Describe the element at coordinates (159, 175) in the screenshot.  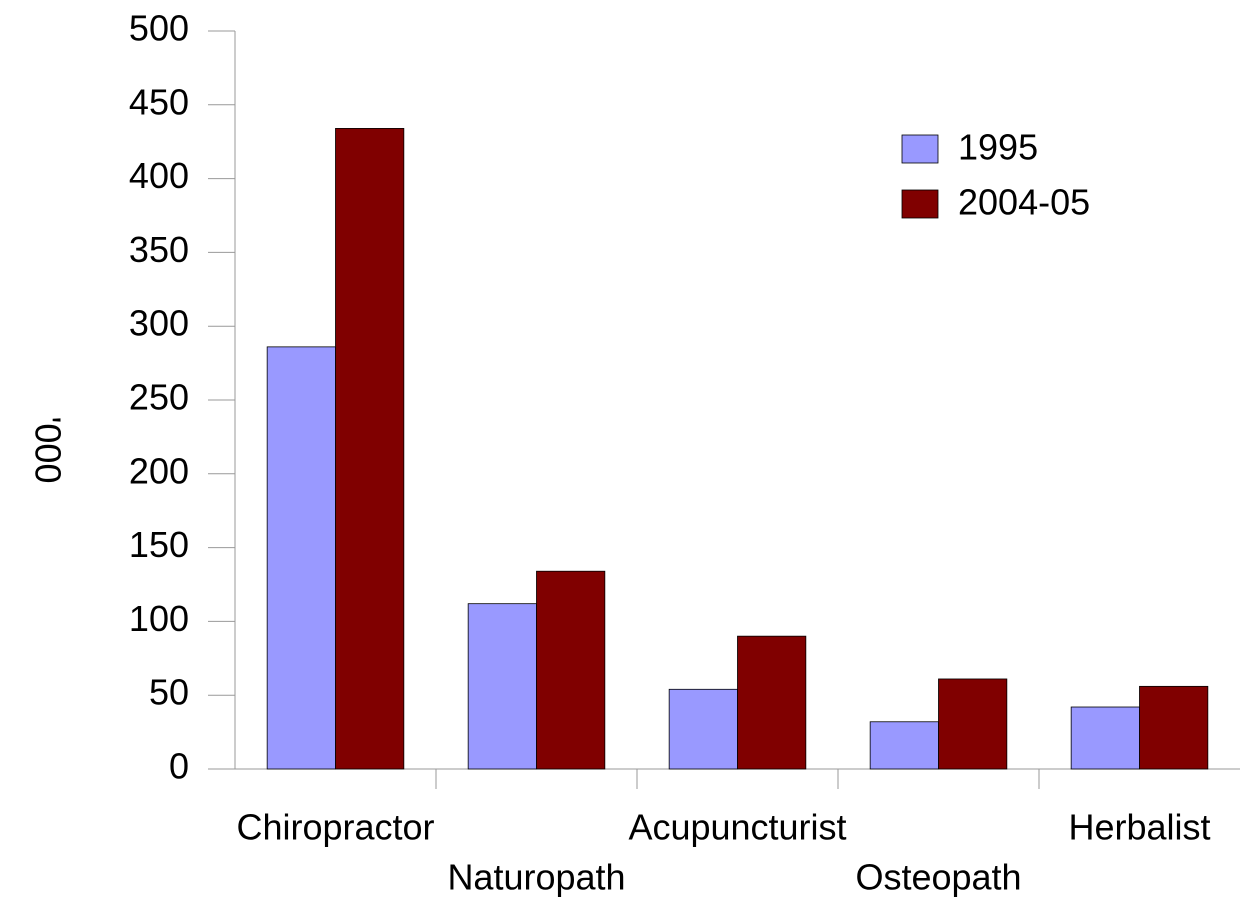
I see `y-tick-label: 400` at that location.